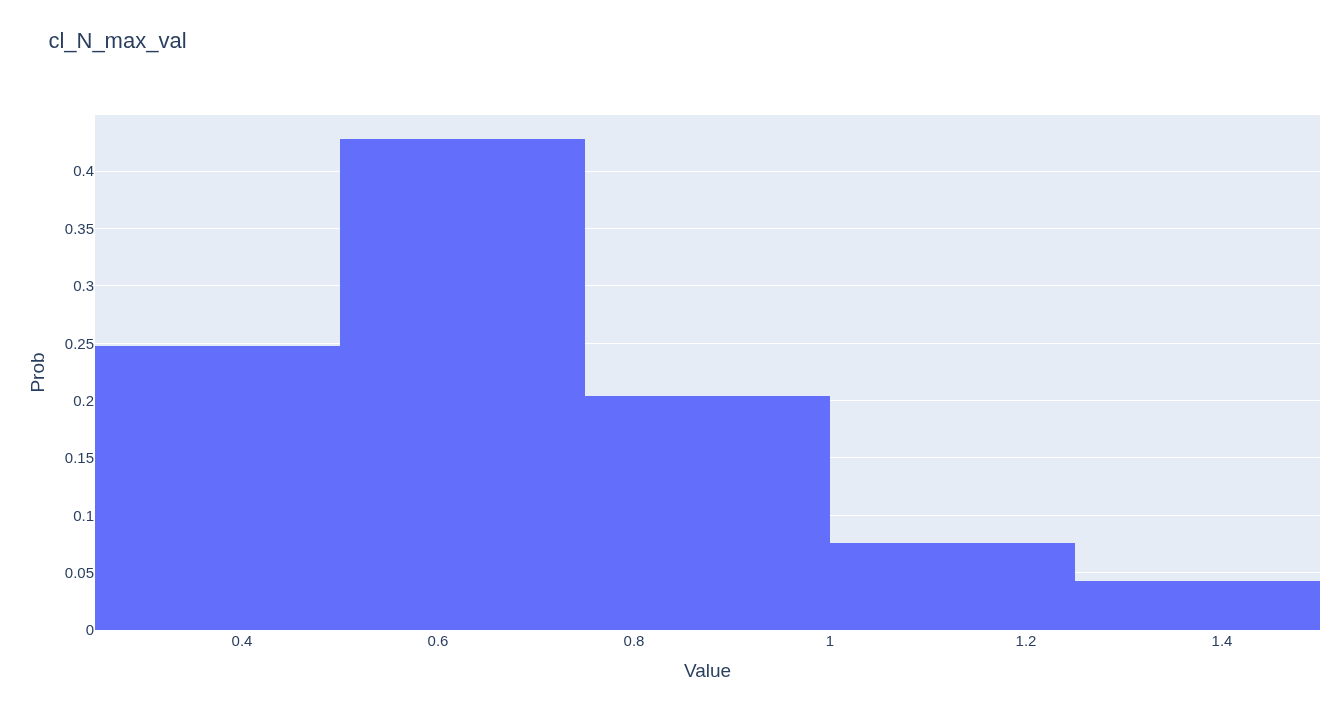 The height and width of the screenshot is (725, 1344). I want to click on y-tick-label: 0.35, so click(79, 228).